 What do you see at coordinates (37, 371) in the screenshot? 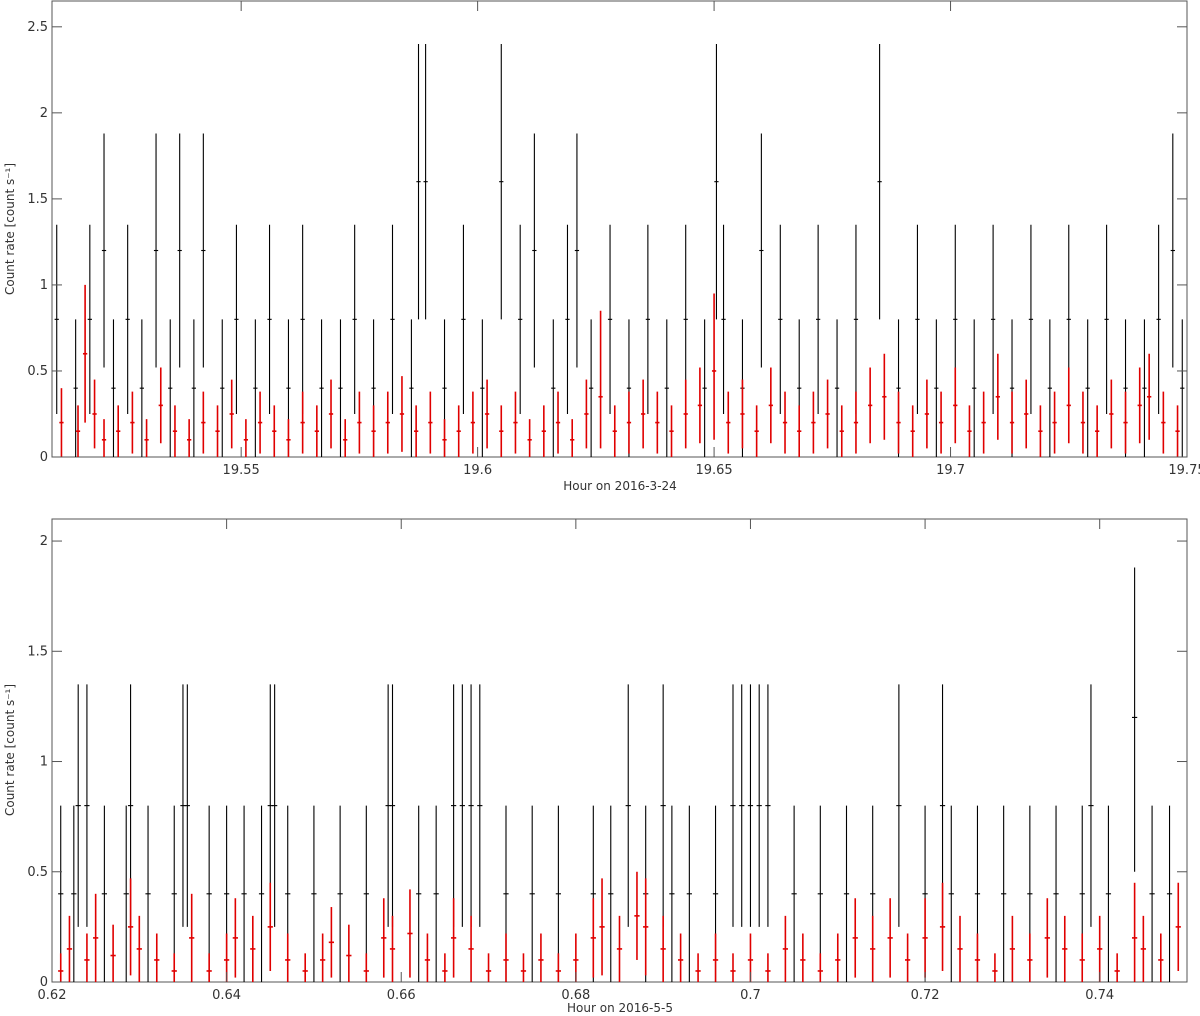
I see `top-y-tick-label: 0.5` at bounding box center [37, 371].